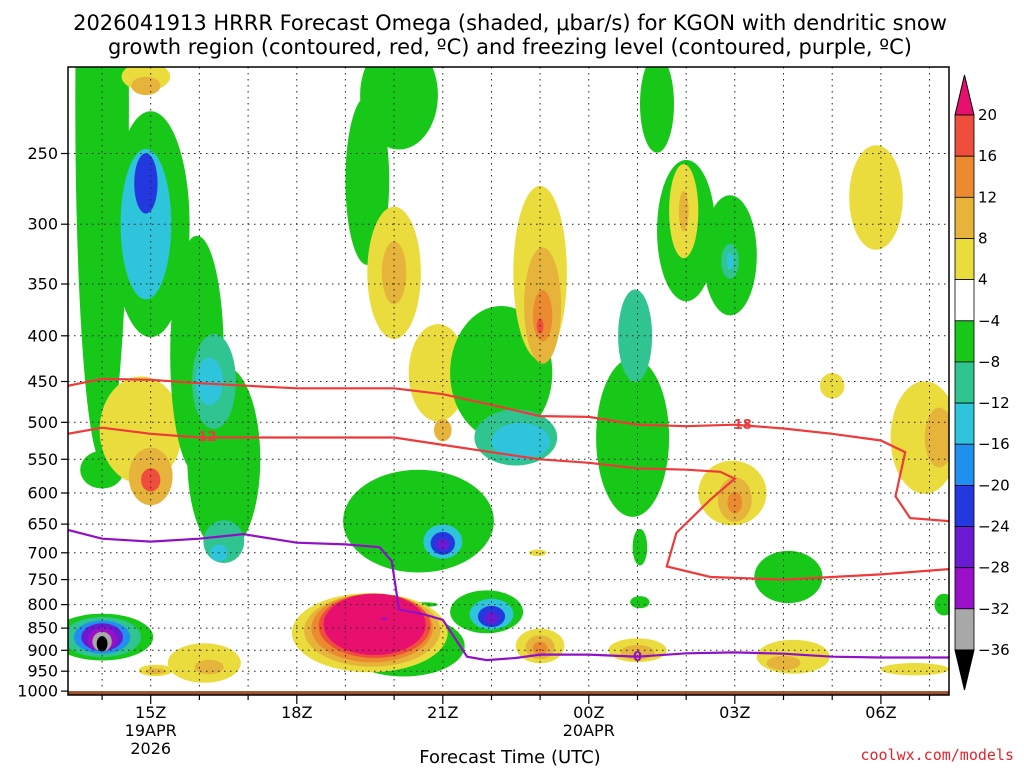  What do you see at coordinates (37, 691) in the screenshot?
I see `y-tick-label-1000: 1000` at bounding box center [37, 691].